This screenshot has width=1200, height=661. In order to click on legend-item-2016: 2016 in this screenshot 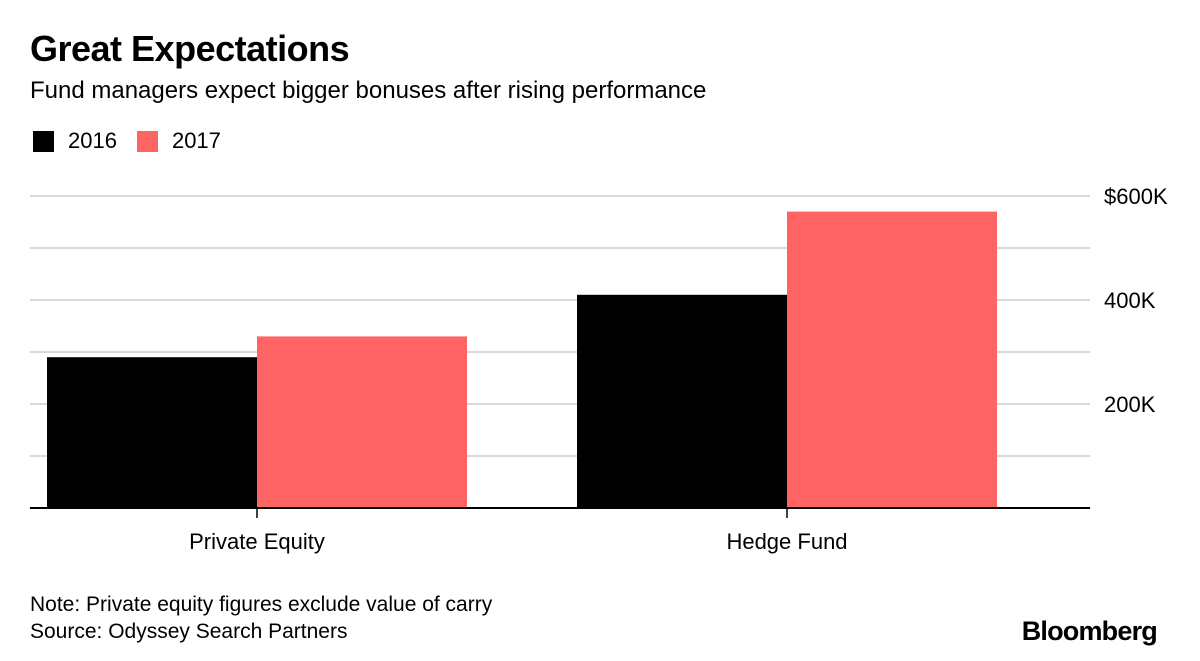, I will do `click(75, 141)`.